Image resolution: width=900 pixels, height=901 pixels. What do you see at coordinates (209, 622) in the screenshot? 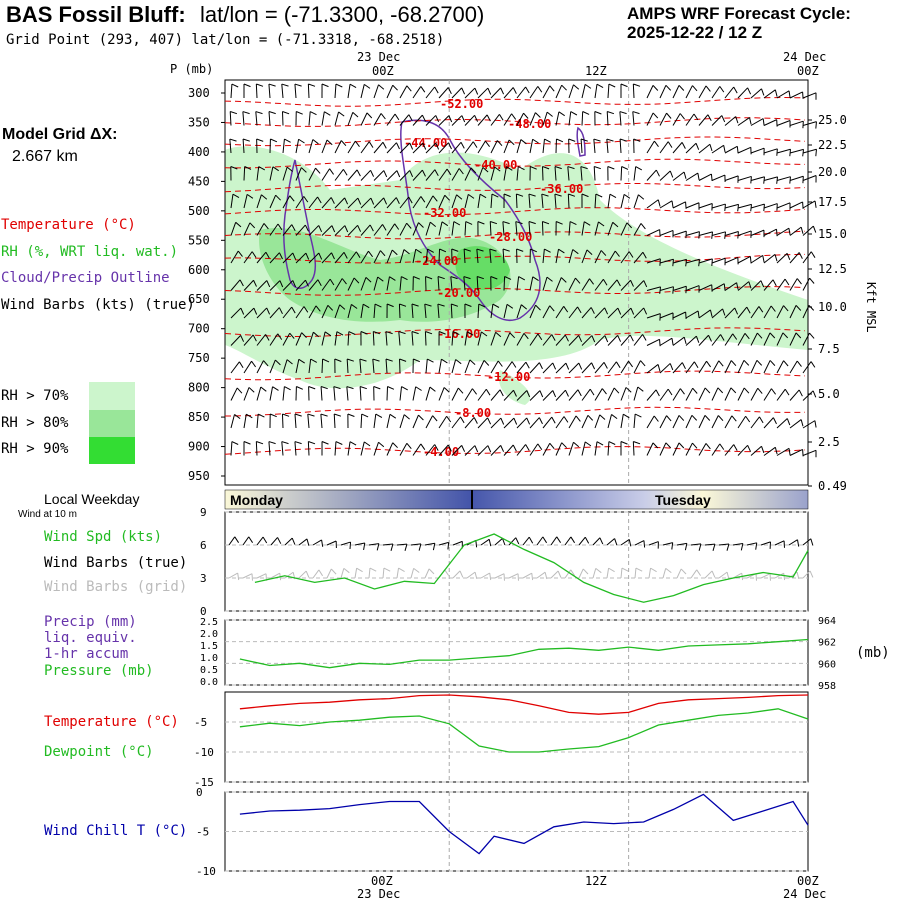
I see `precip-tick-label: 2.5` at bounding box center [209, 622].